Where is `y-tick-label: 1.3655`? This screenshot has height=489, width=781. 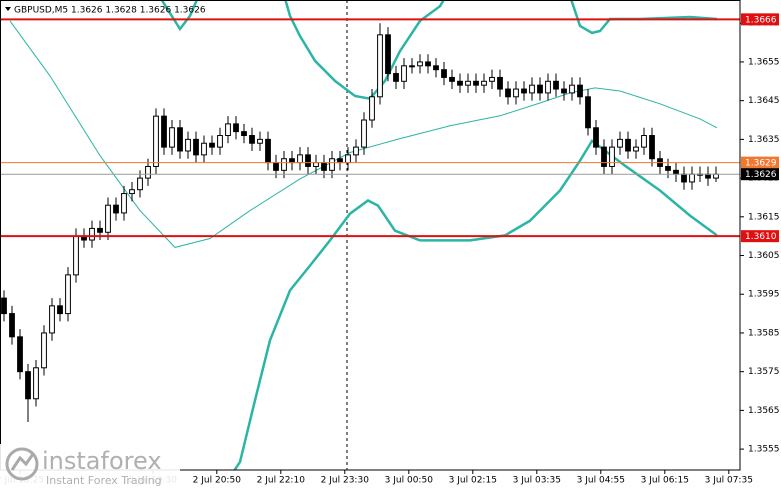 y-tick-label: 1.3655 is located at coordinates (764, 62).